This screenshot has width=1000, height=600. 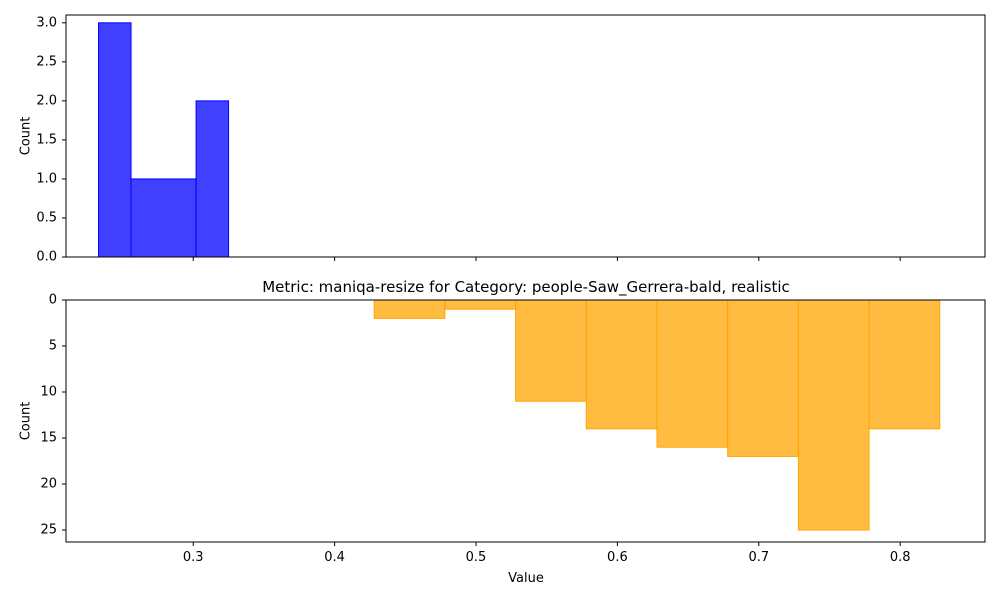 I want to click on bottom-y-tick-label: 25, so click(x=48, y=530).